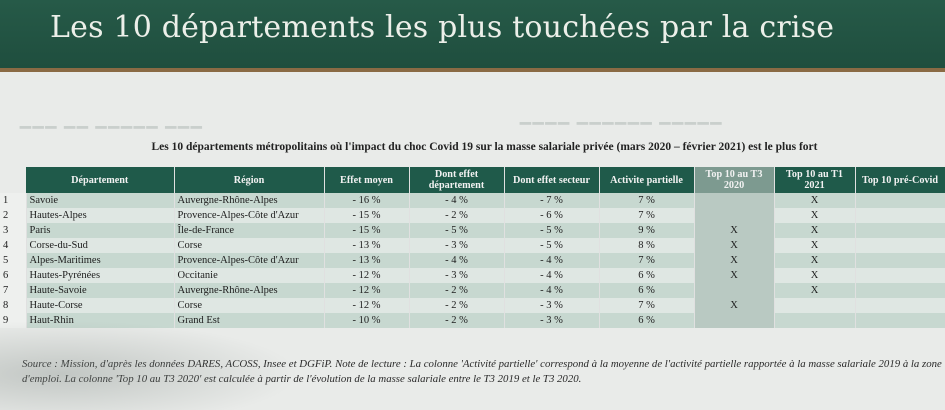 The width and height of the screenshot is (945, 410). I want to click on row-index: 7, so click(13, 290).